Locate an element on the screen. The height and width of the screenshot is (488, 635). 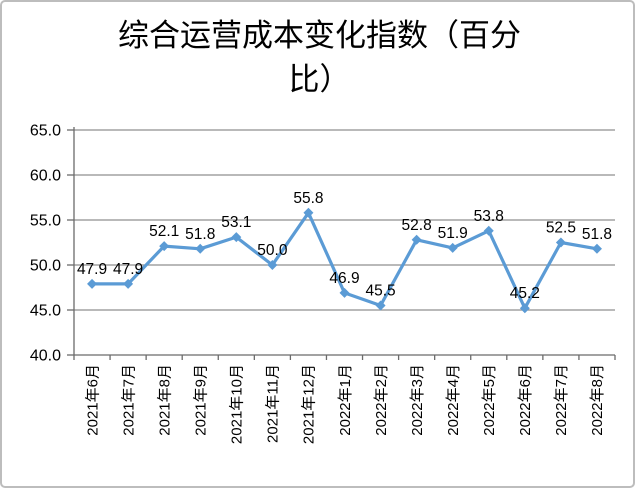
x-tick-label: 2021年9月 is located at coordinates (200, 400).